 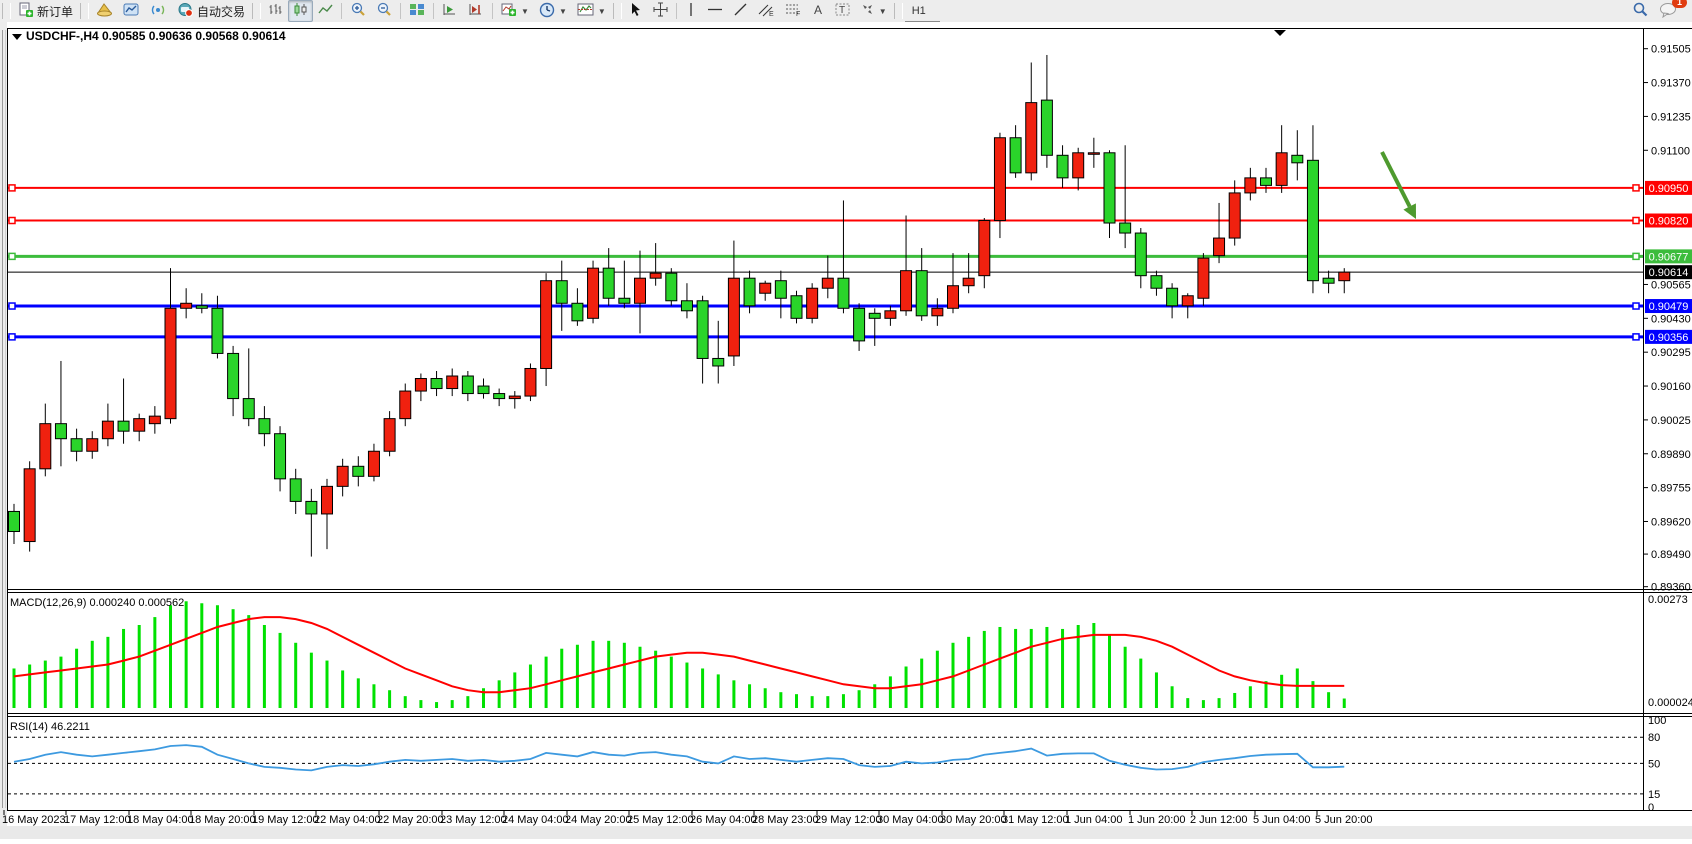 I want to click on bar-chart-style-button, so click(x=275, y=11).